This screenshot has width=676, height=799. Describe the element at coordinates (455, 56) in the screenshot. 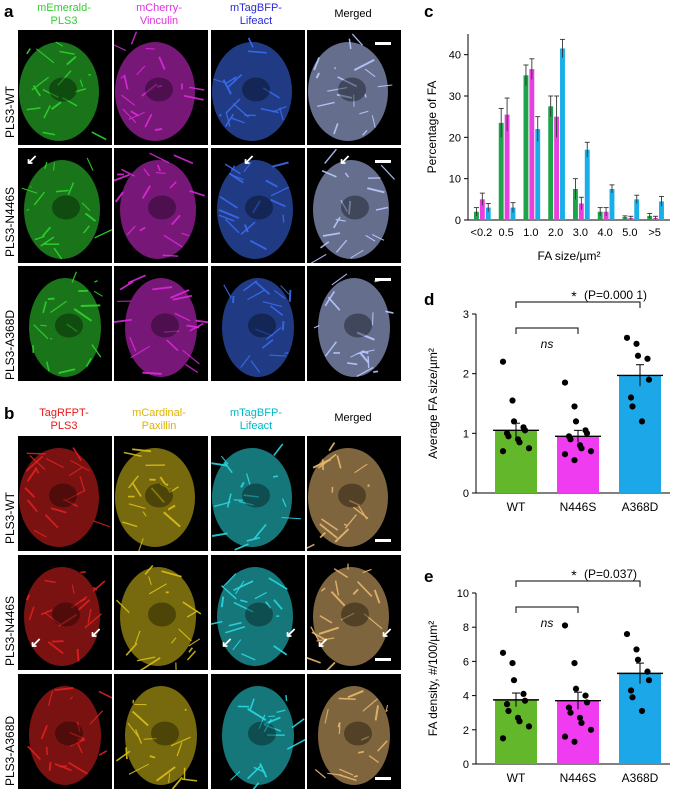

I see `y-tick-label: 40` at that location.